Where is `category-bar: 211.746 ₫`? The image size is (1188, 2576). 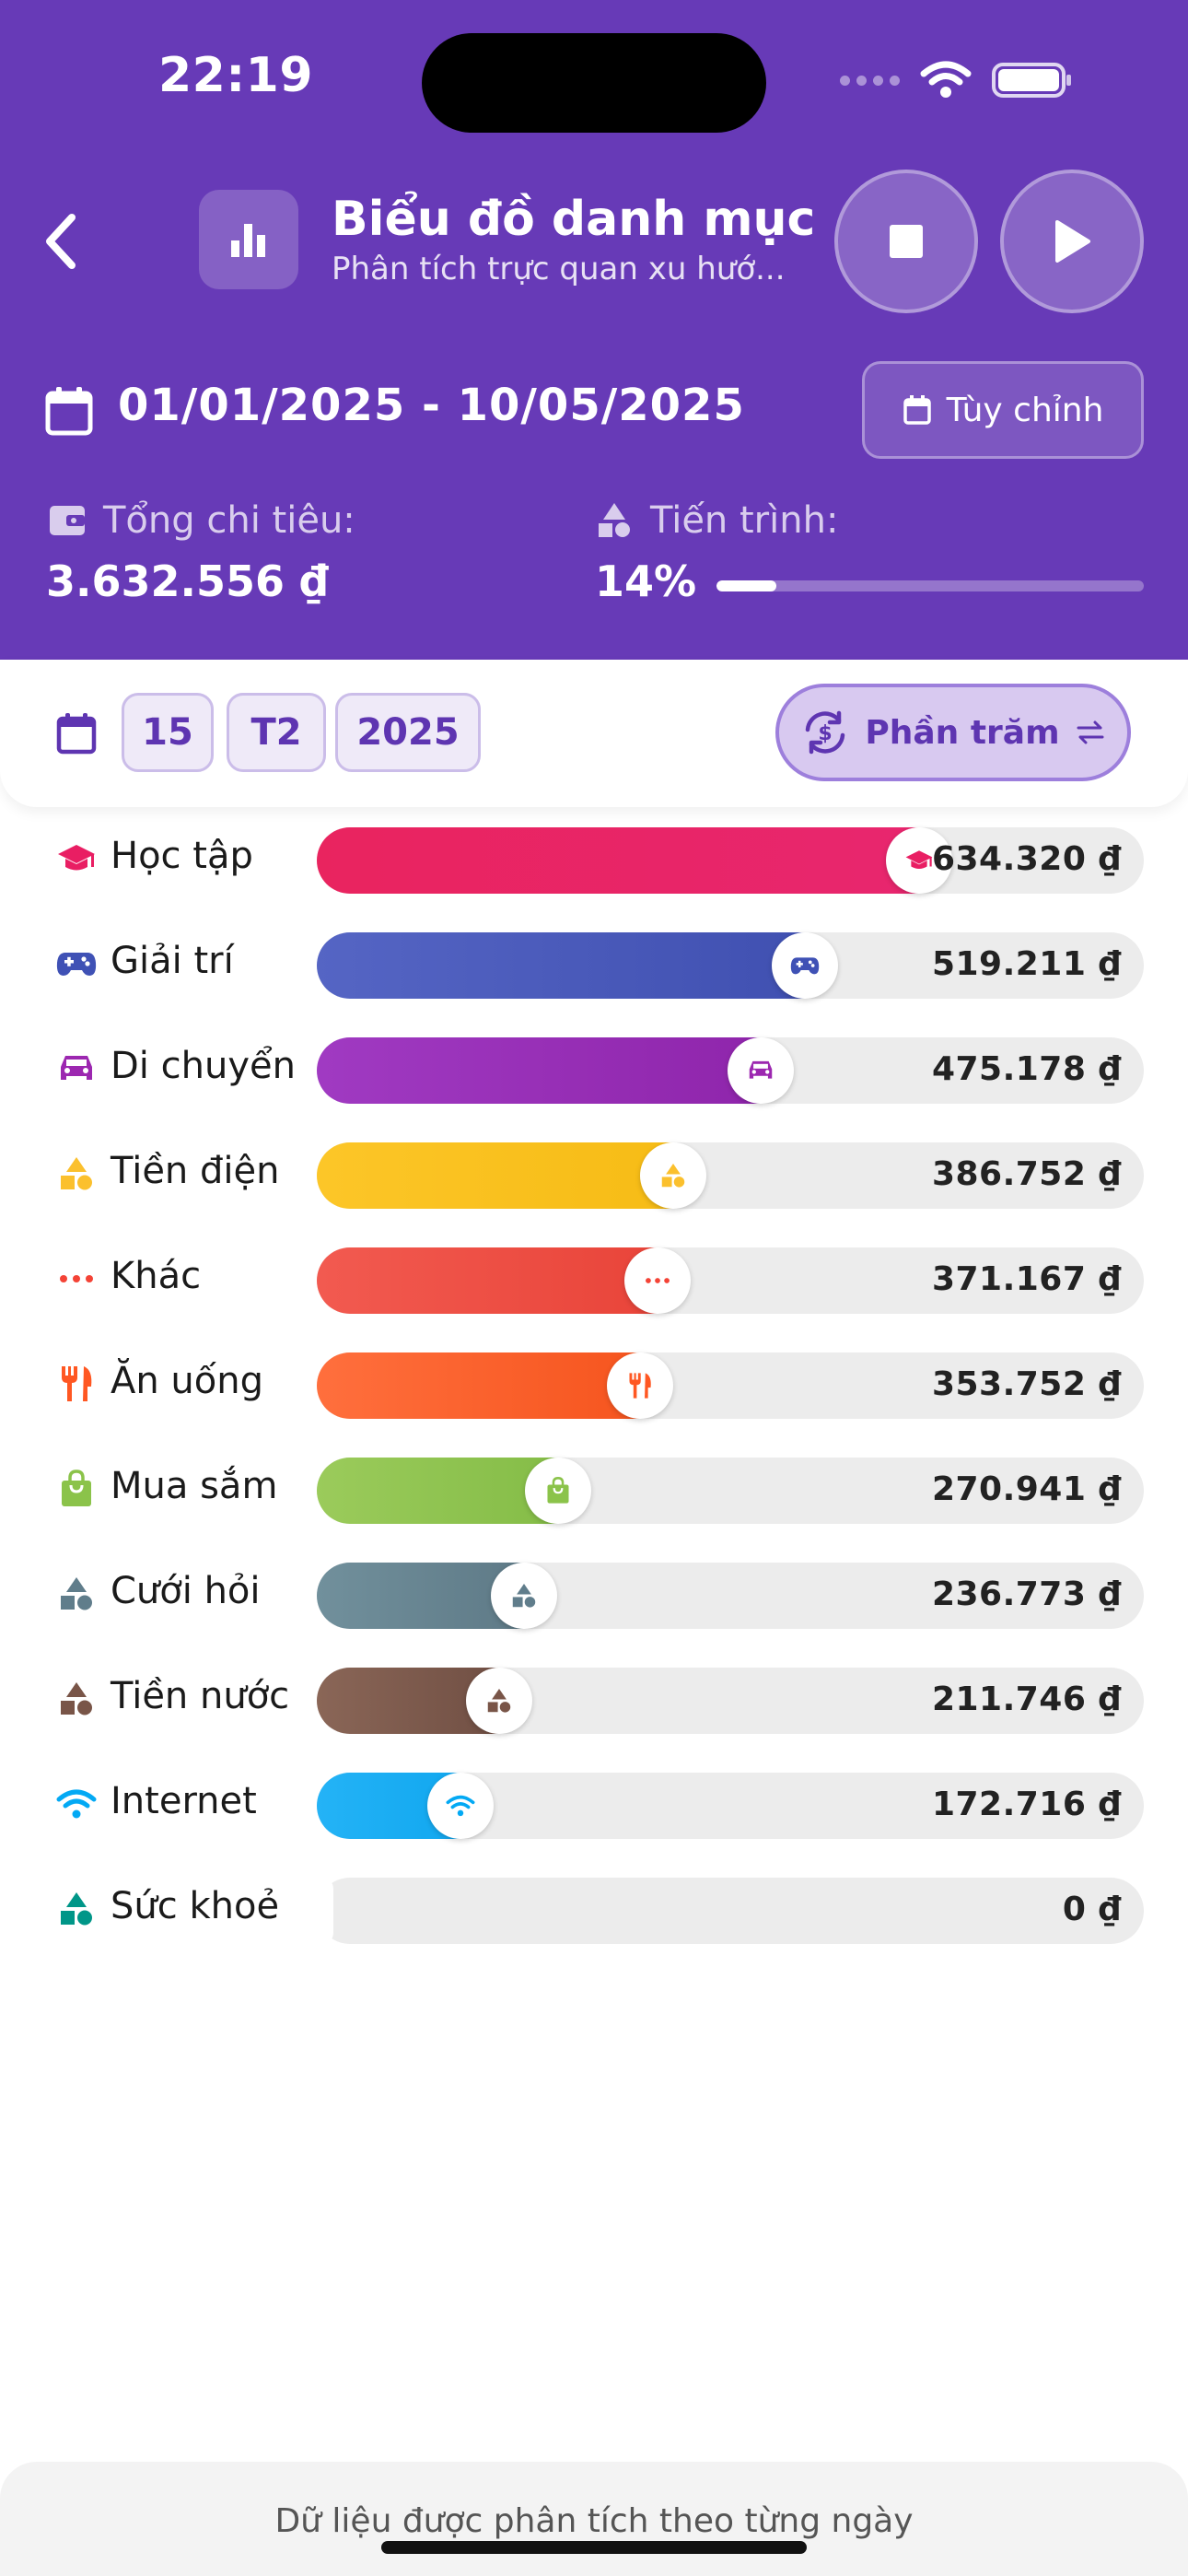 category-bar: 211.746 ₫ is located at coordinates (730, 1701).